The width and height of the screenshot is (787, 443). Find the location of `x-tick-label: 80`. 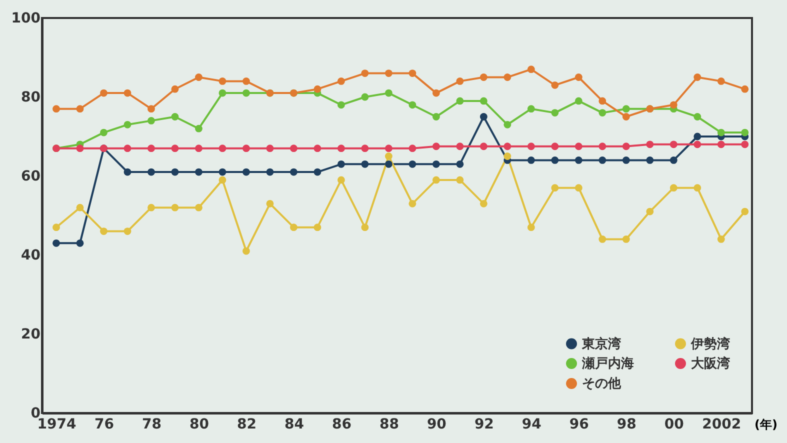

x-tick-label: 80 is located at coordinates (199, 424).